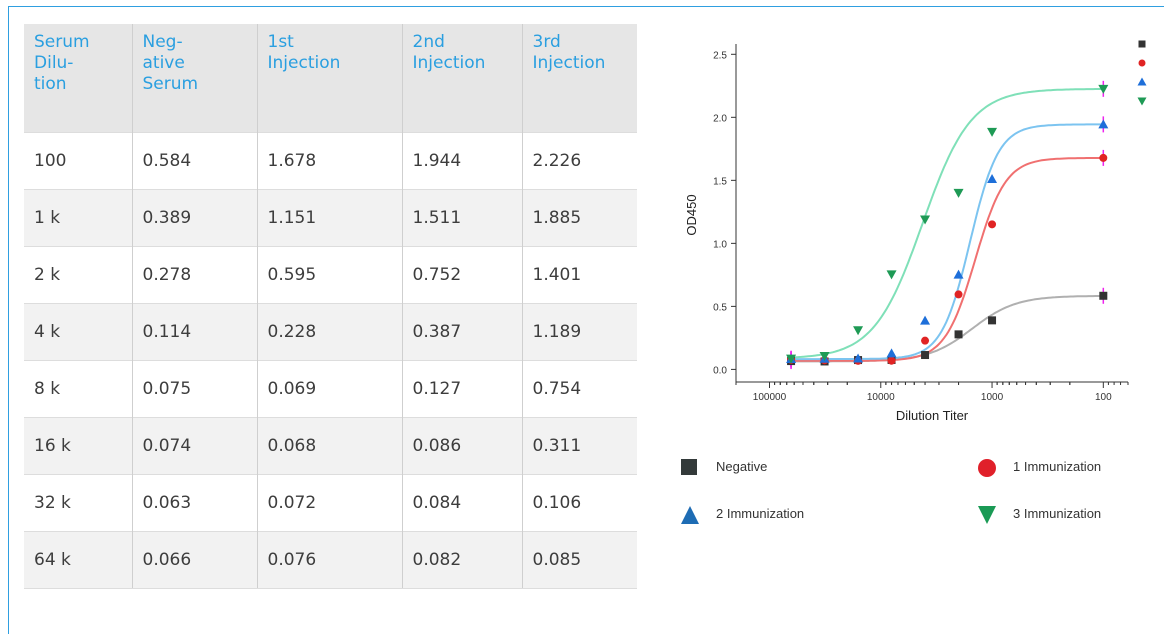 Image resolution: width=1171 pixels, height=643 pixels. Describe the element at coordinates (78, 559) in the screenshot. I see `table-cell: 64 k` at that location.